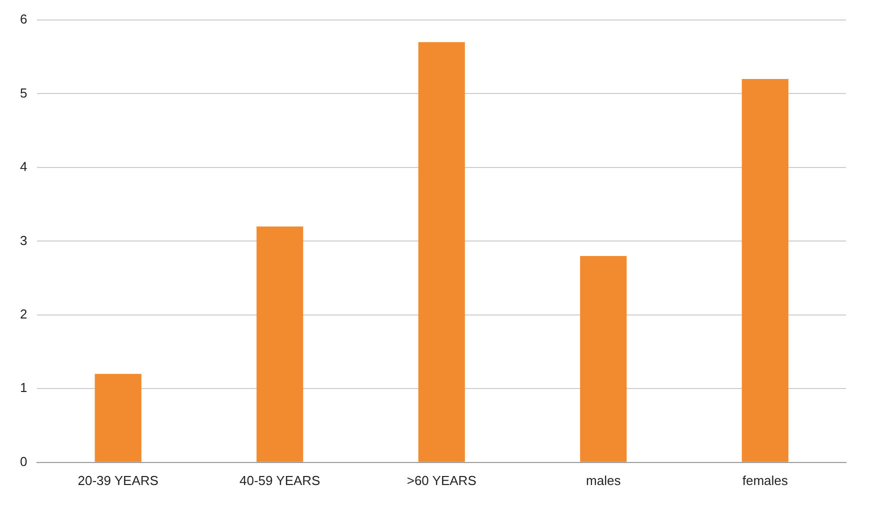  Describe the element at coordinates (24, 314) in the screenshot. I see `y-tick-label: 2` at that location.